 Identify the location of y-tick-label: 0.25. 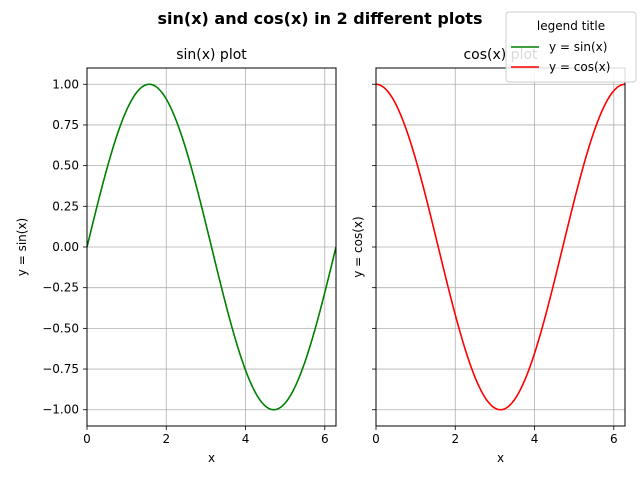
(65, 206).